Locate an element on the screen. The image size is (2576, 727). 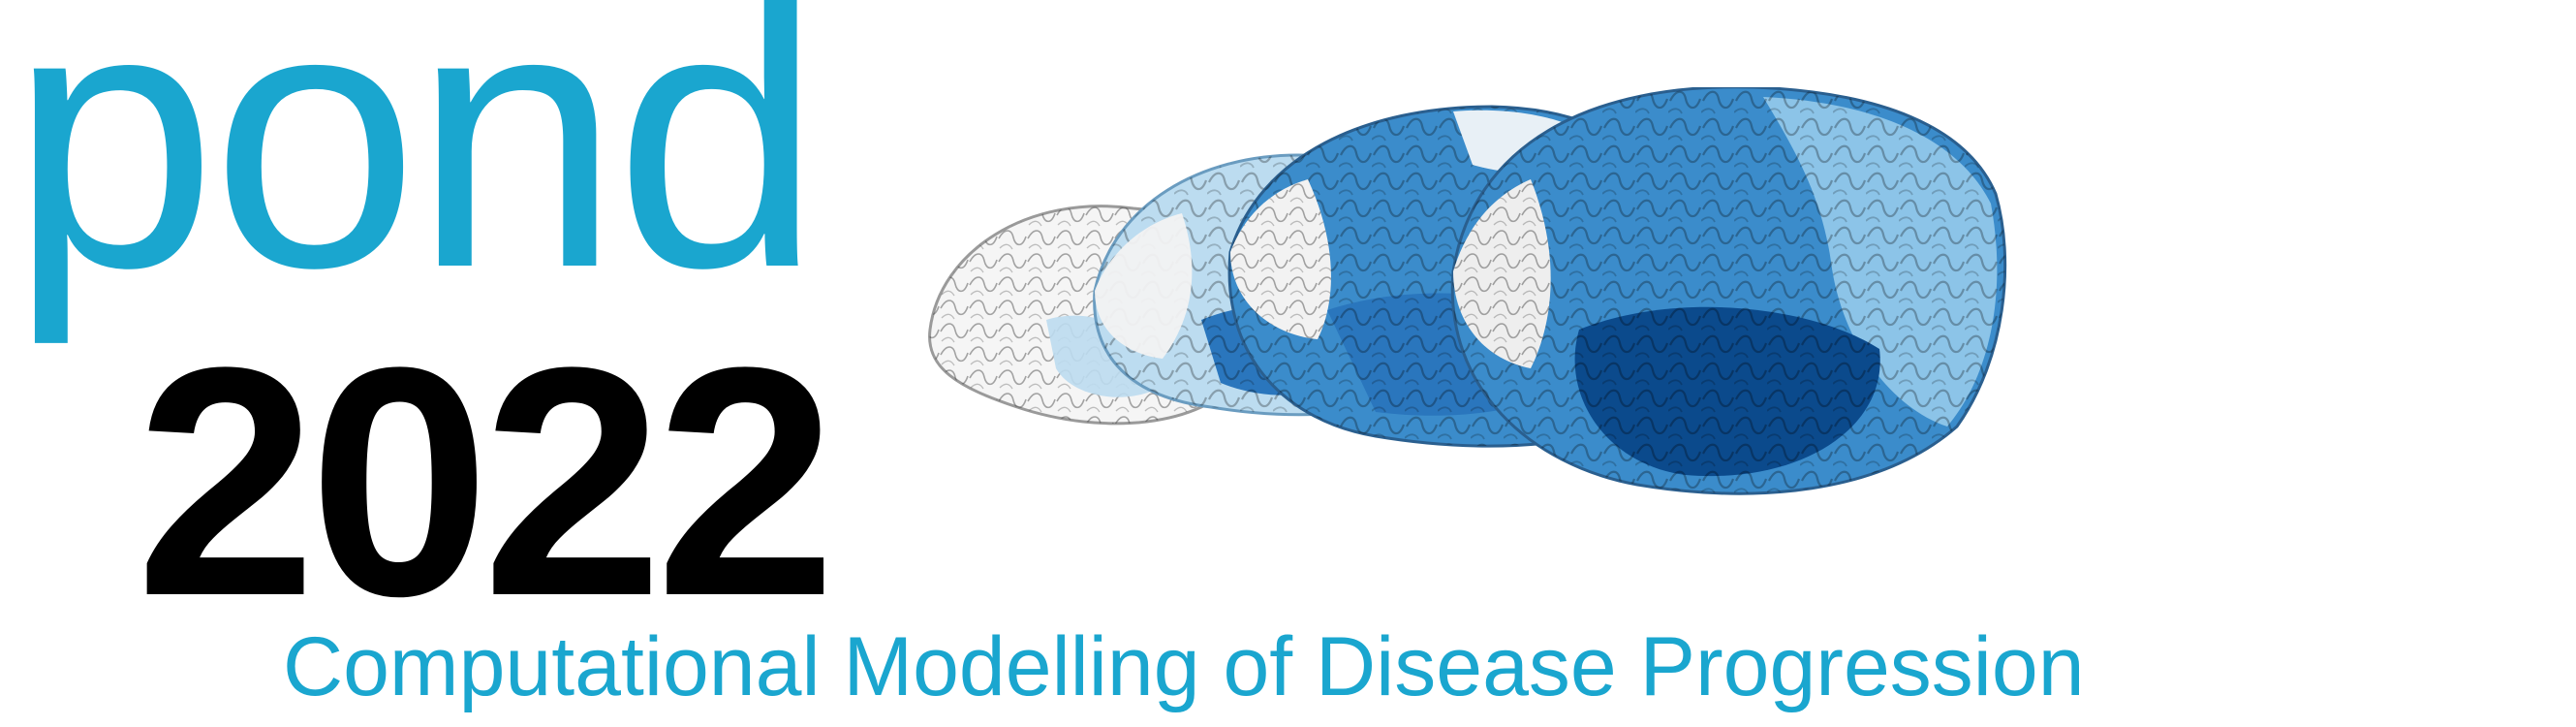
logo-word-pond: pond is located at coordinates (416, 172).